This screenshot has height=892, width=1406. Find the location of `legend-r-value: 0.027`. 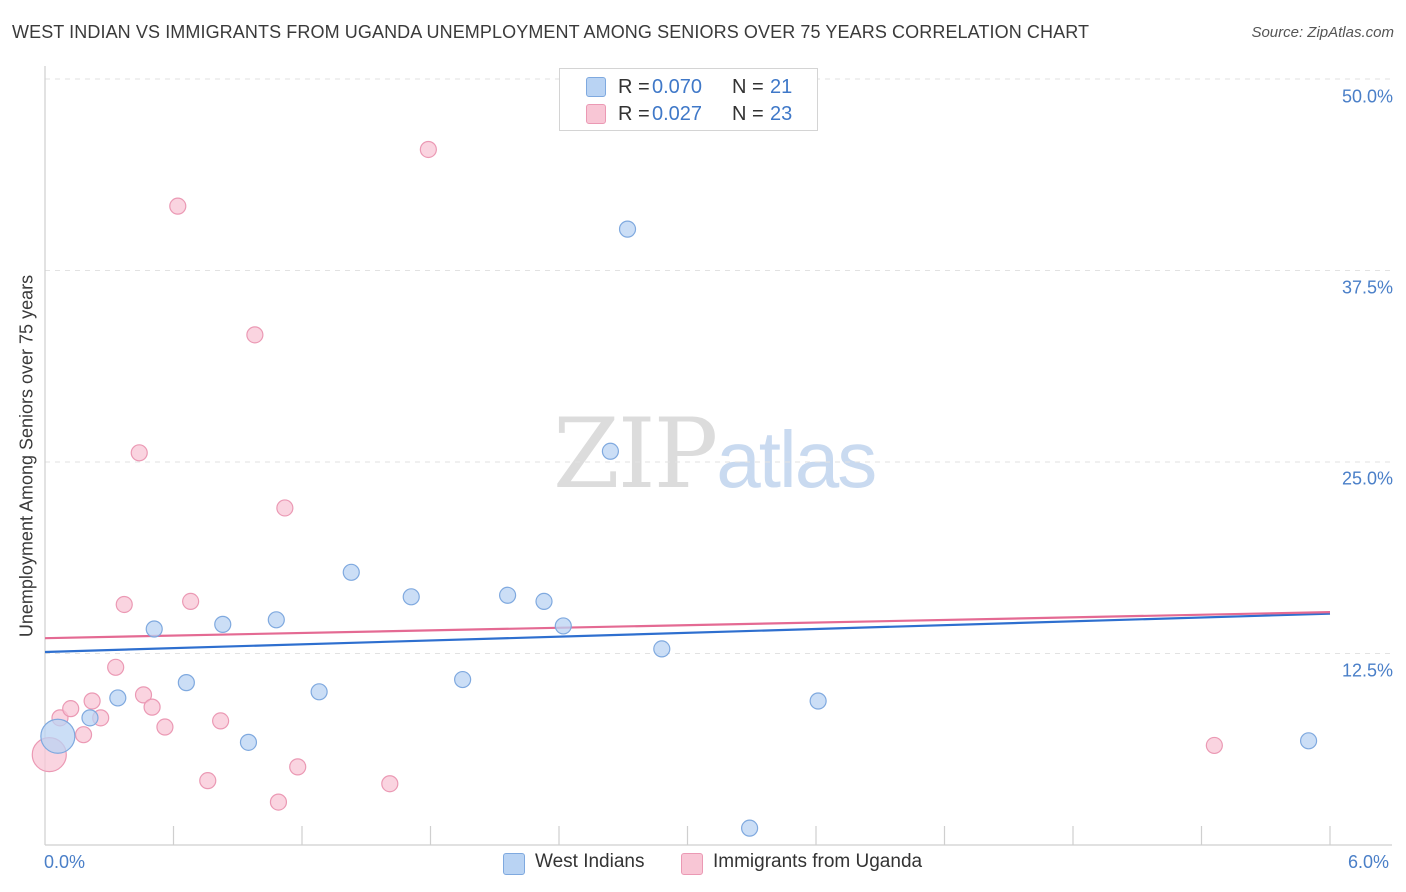

legend-r-value: 0.027 is located at coordinates (677, 114).